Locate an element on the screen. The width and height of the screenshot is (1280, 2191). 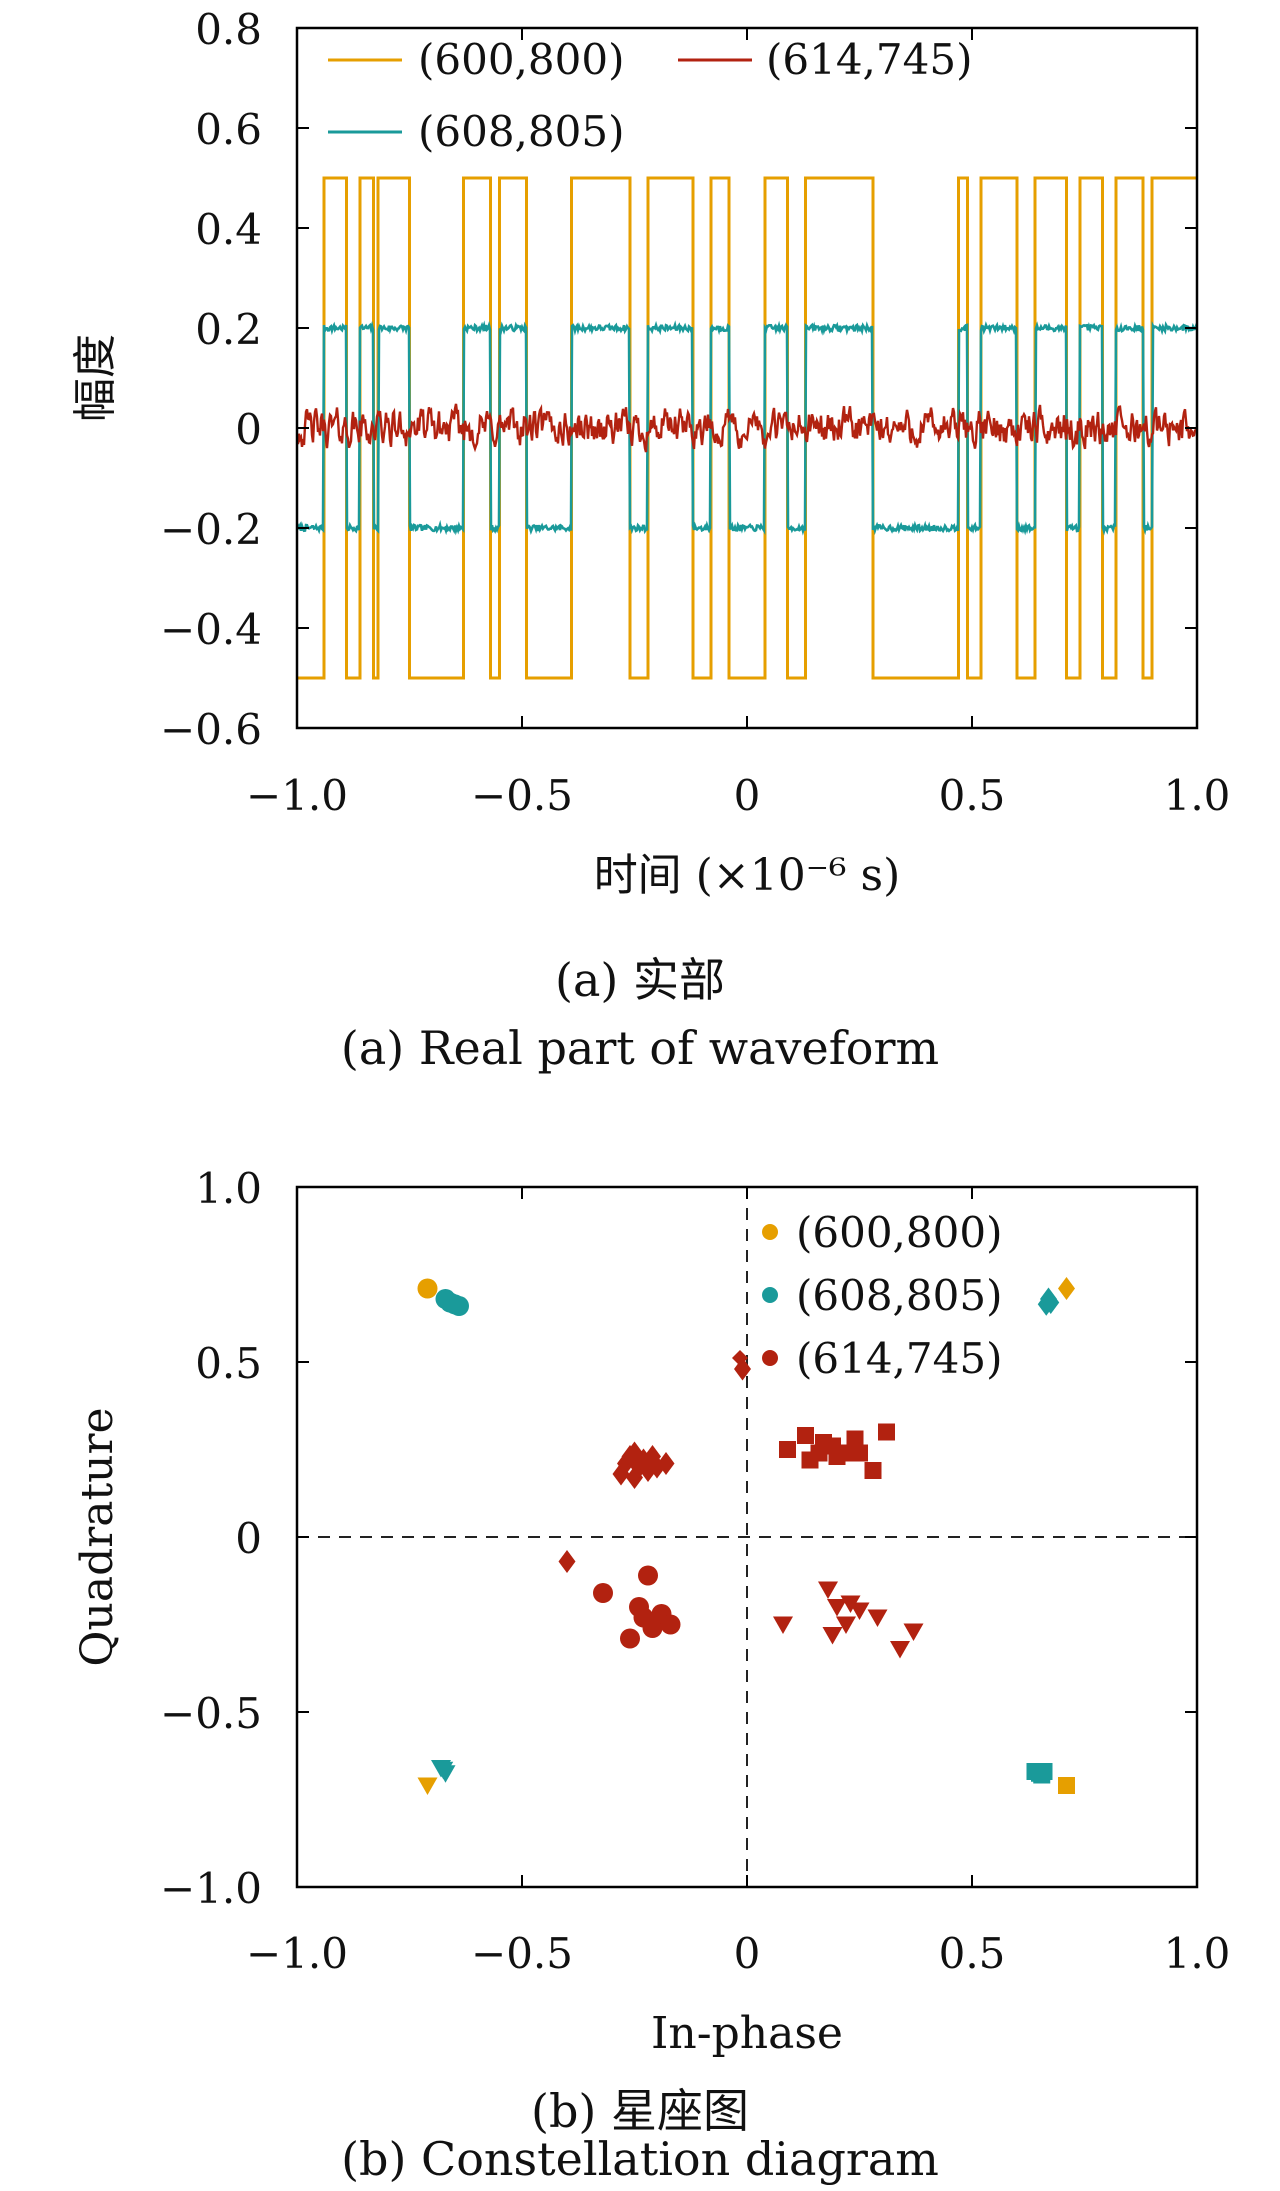
point-600-800-triangle is located at coordinates (427, 1786).